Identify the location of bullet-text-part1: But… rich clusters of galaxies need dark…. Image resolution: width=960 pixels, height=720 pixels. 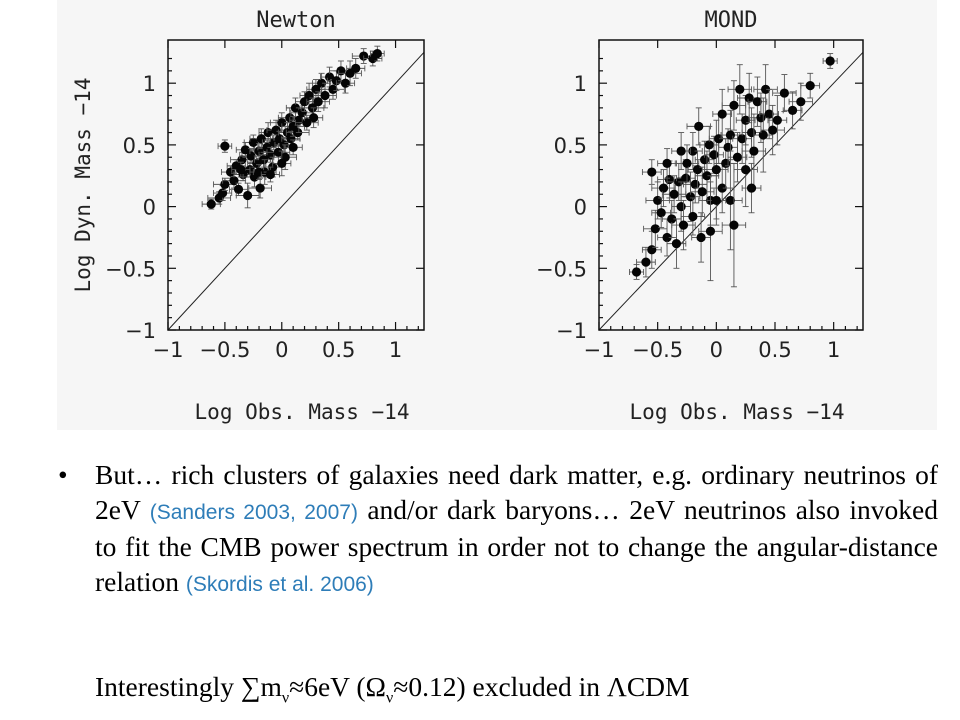
(516, 492).